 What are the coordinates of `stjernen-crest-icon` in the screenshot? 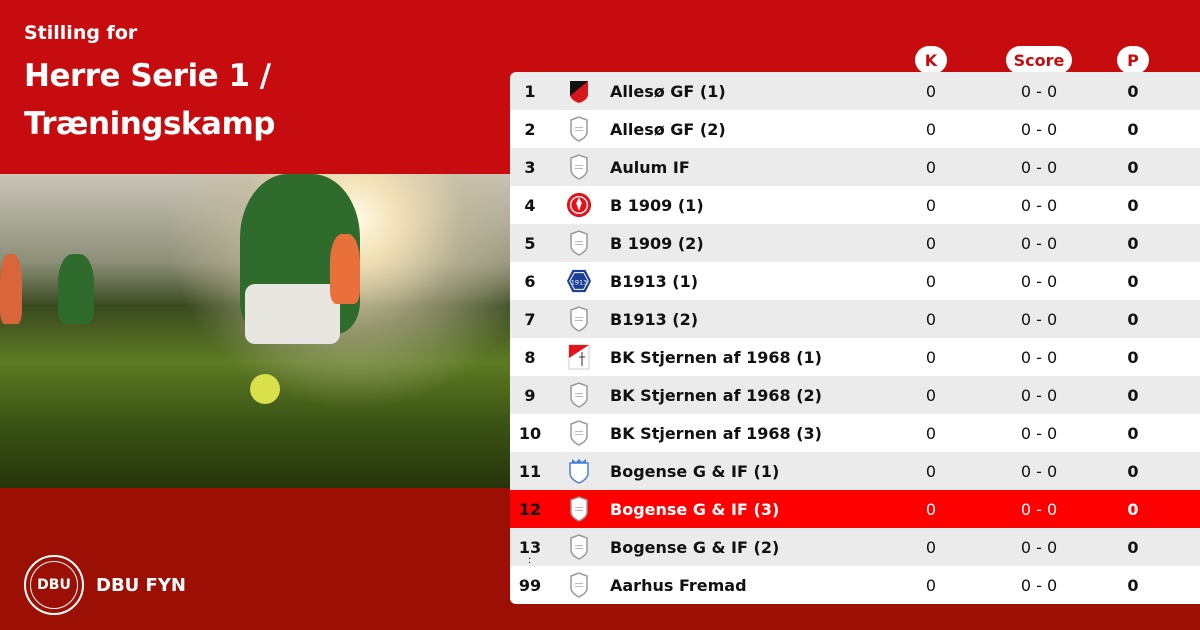 It's located at (579, 357).